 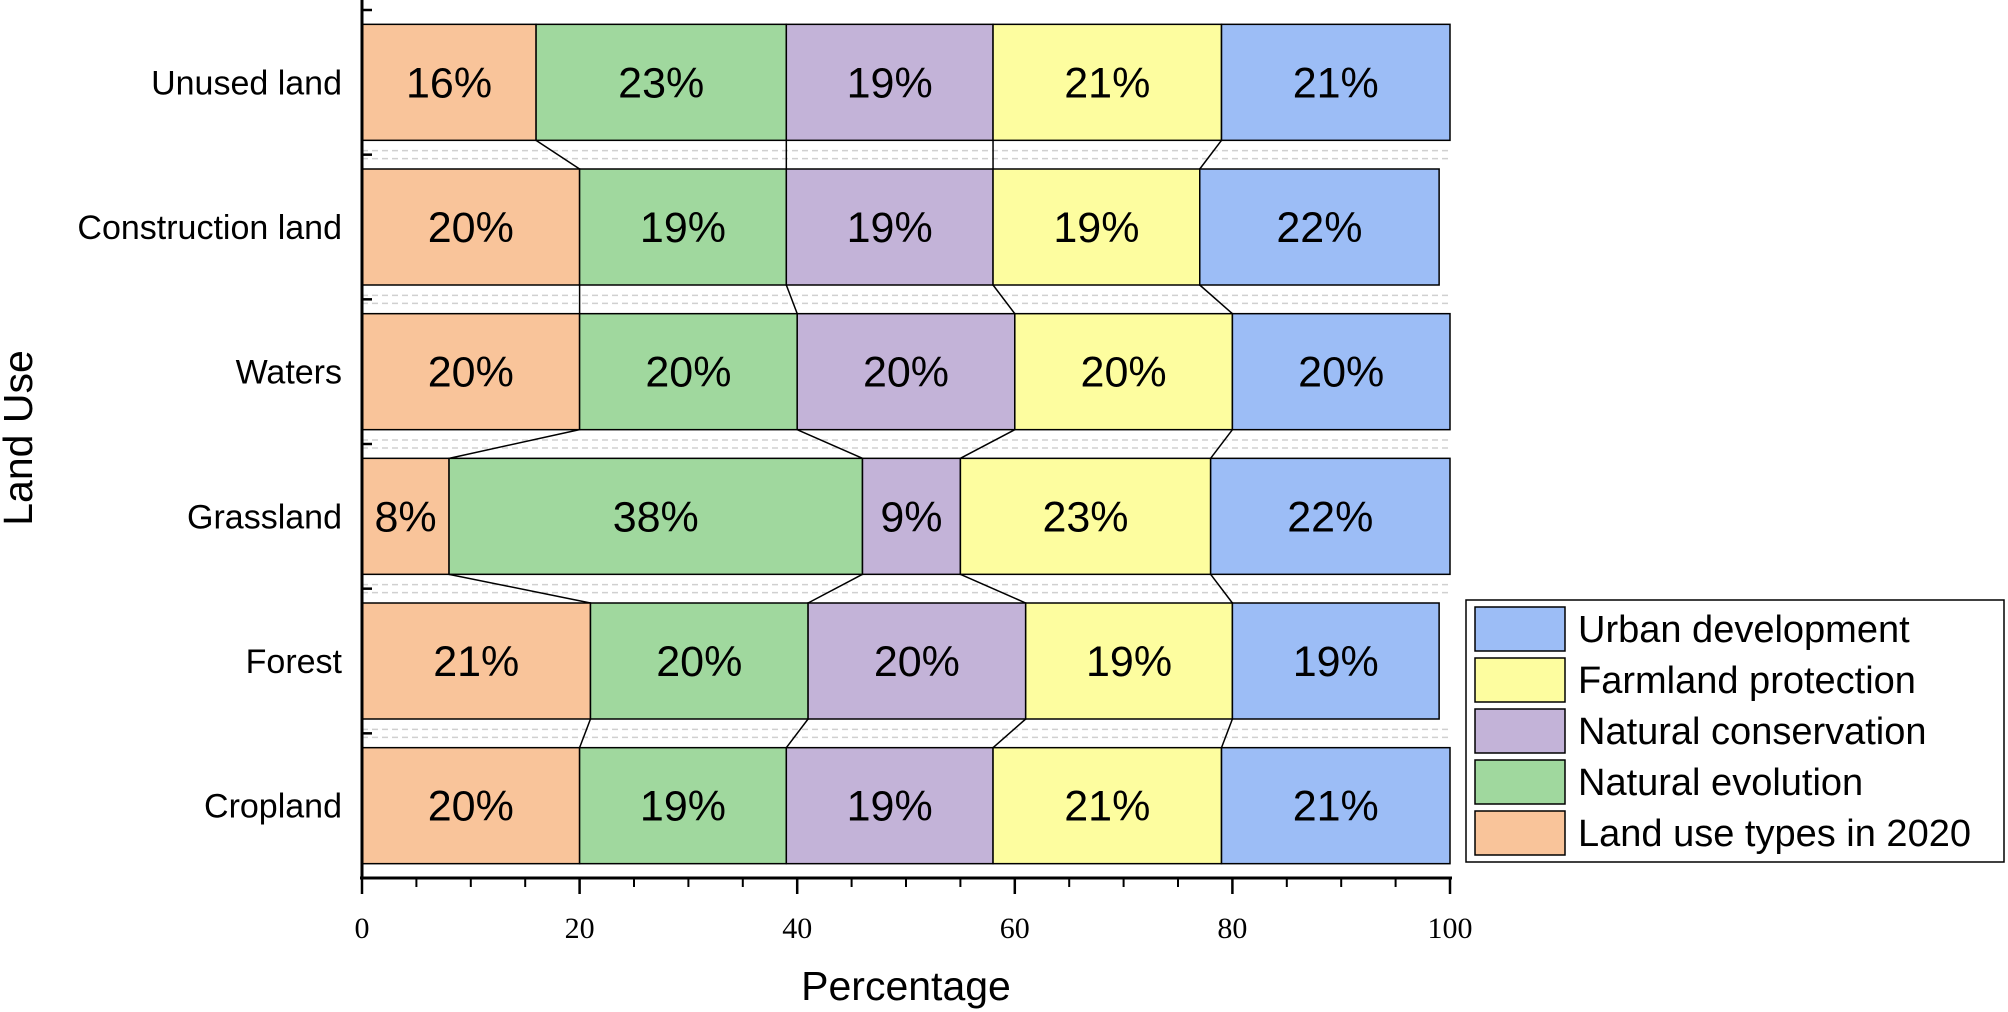 I want to click on legend-label: Farmland protection, so click(x=1747, y=681).